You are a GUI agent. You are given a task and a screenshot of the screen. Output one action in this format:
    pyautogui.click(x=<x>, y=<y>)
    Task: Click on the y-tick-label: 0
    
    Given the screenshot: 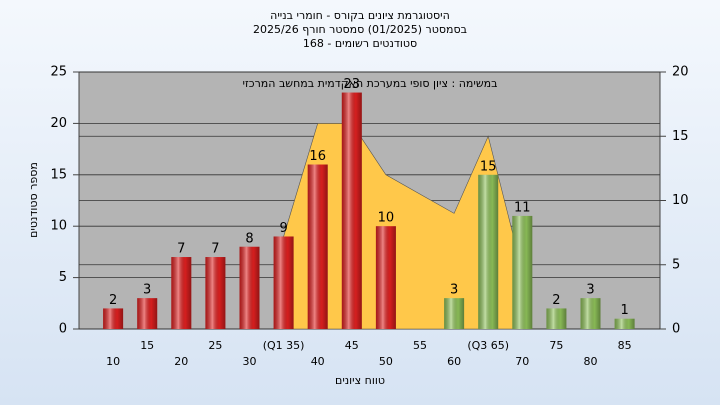 What is the action you would take?
    pyautogui.click(x=63, y=329)
    